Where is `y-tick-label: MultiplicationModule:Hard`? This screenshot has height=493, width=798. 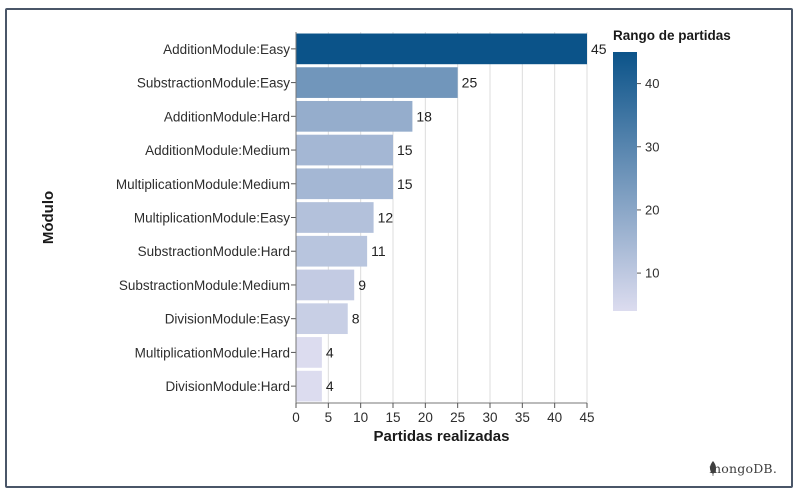
y-tick-label: MultiplicationModule:Hard is located at coordinates (212, 352).